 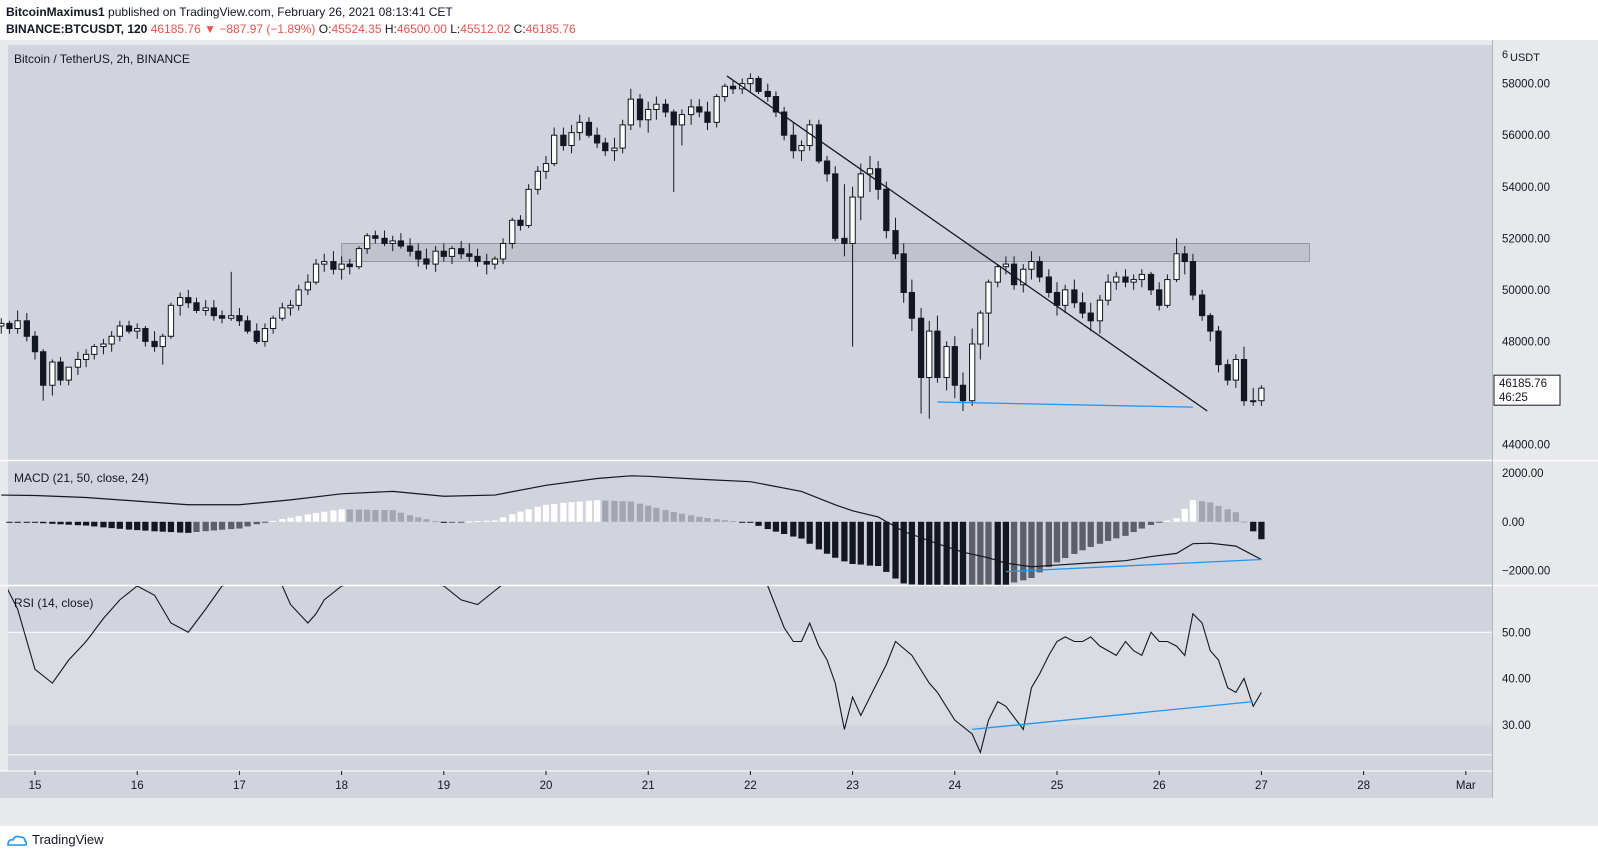 What do you see at coordinates (825, 252) in the screenshot?
I see `resistance-zone` at bounding box center [825, 252].